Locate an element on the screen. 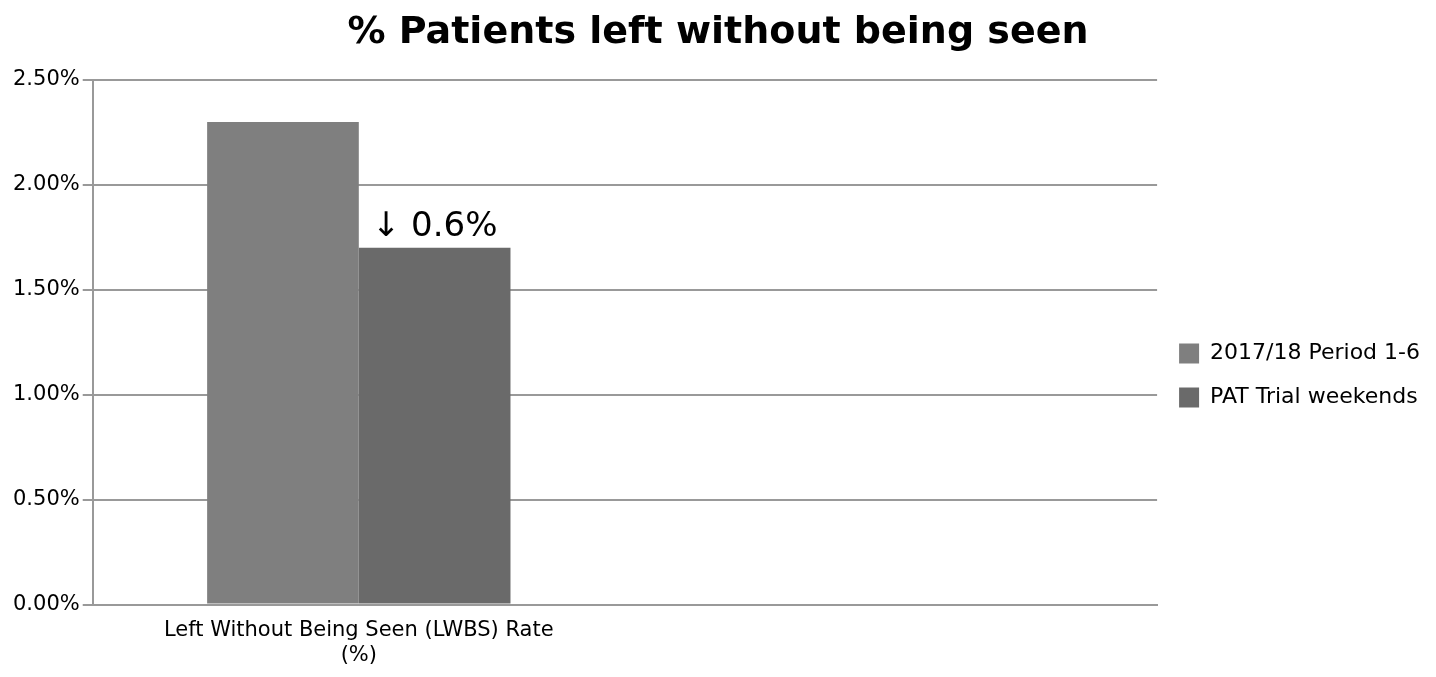  y-tick-label: 2.00% is located at coordinates (46, 183).